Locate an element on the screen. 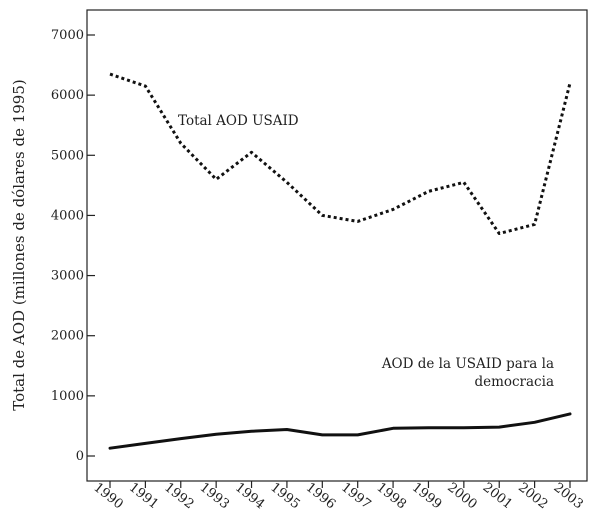 The image size is (594, 521). x-tick-label: 2003 is located at coordinates (567, 496).